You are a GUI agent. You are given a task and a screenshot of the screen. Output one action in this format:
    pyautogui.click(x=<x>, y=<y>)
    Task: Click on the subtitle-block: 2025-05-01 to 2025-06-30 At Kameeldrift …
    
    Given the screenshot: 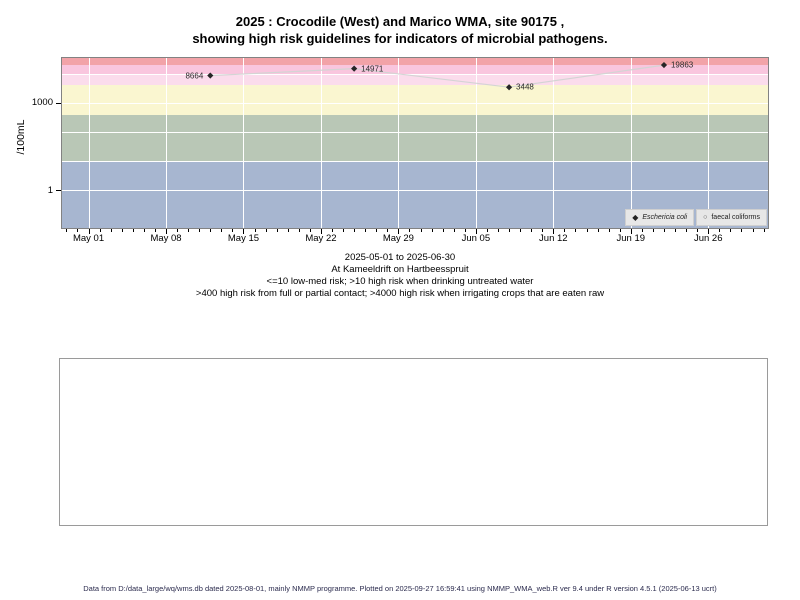 What is the action you would take?
    pyautogui.click(x=400, y=276)
    